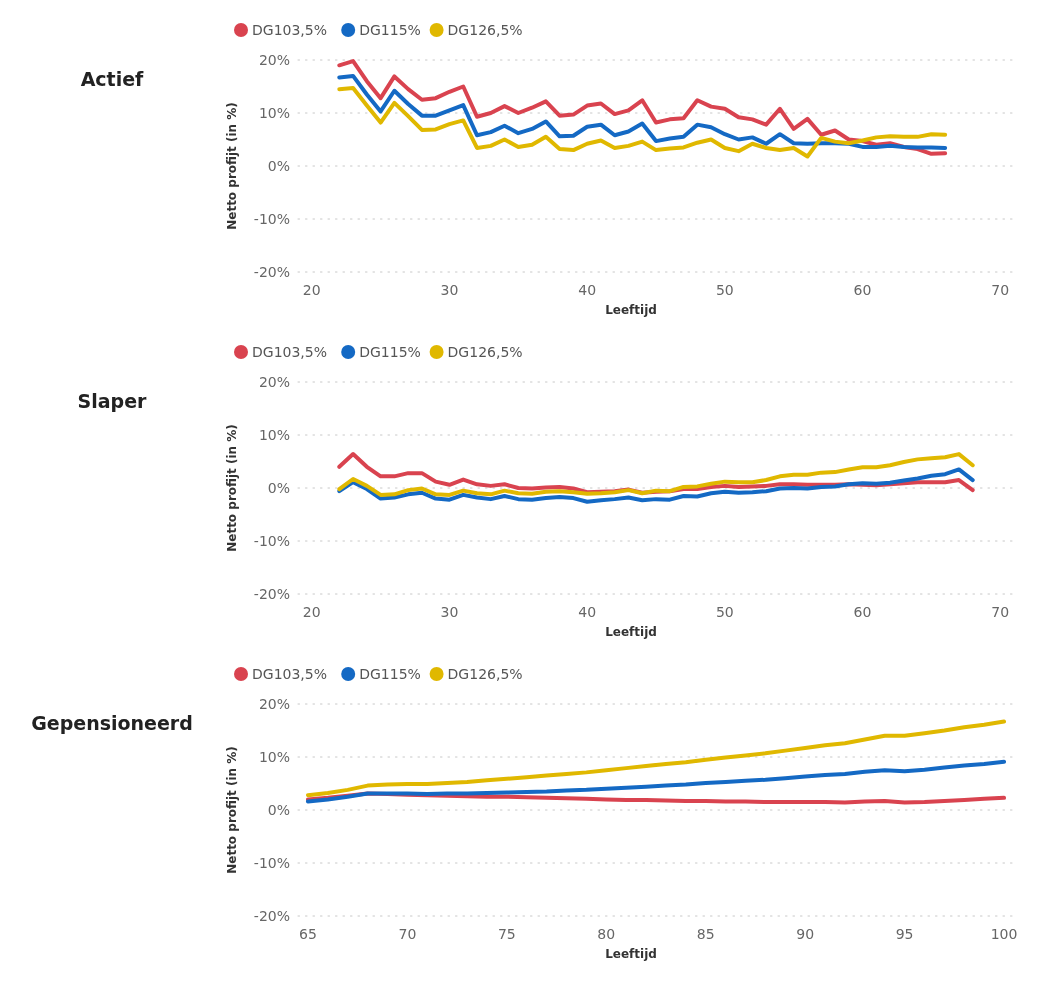 Image resolution: width=1038 pixels, height=987 pixels. Describe the element at coordinates (112, 79) in the screenshot. I see `text: Actief` at that location.